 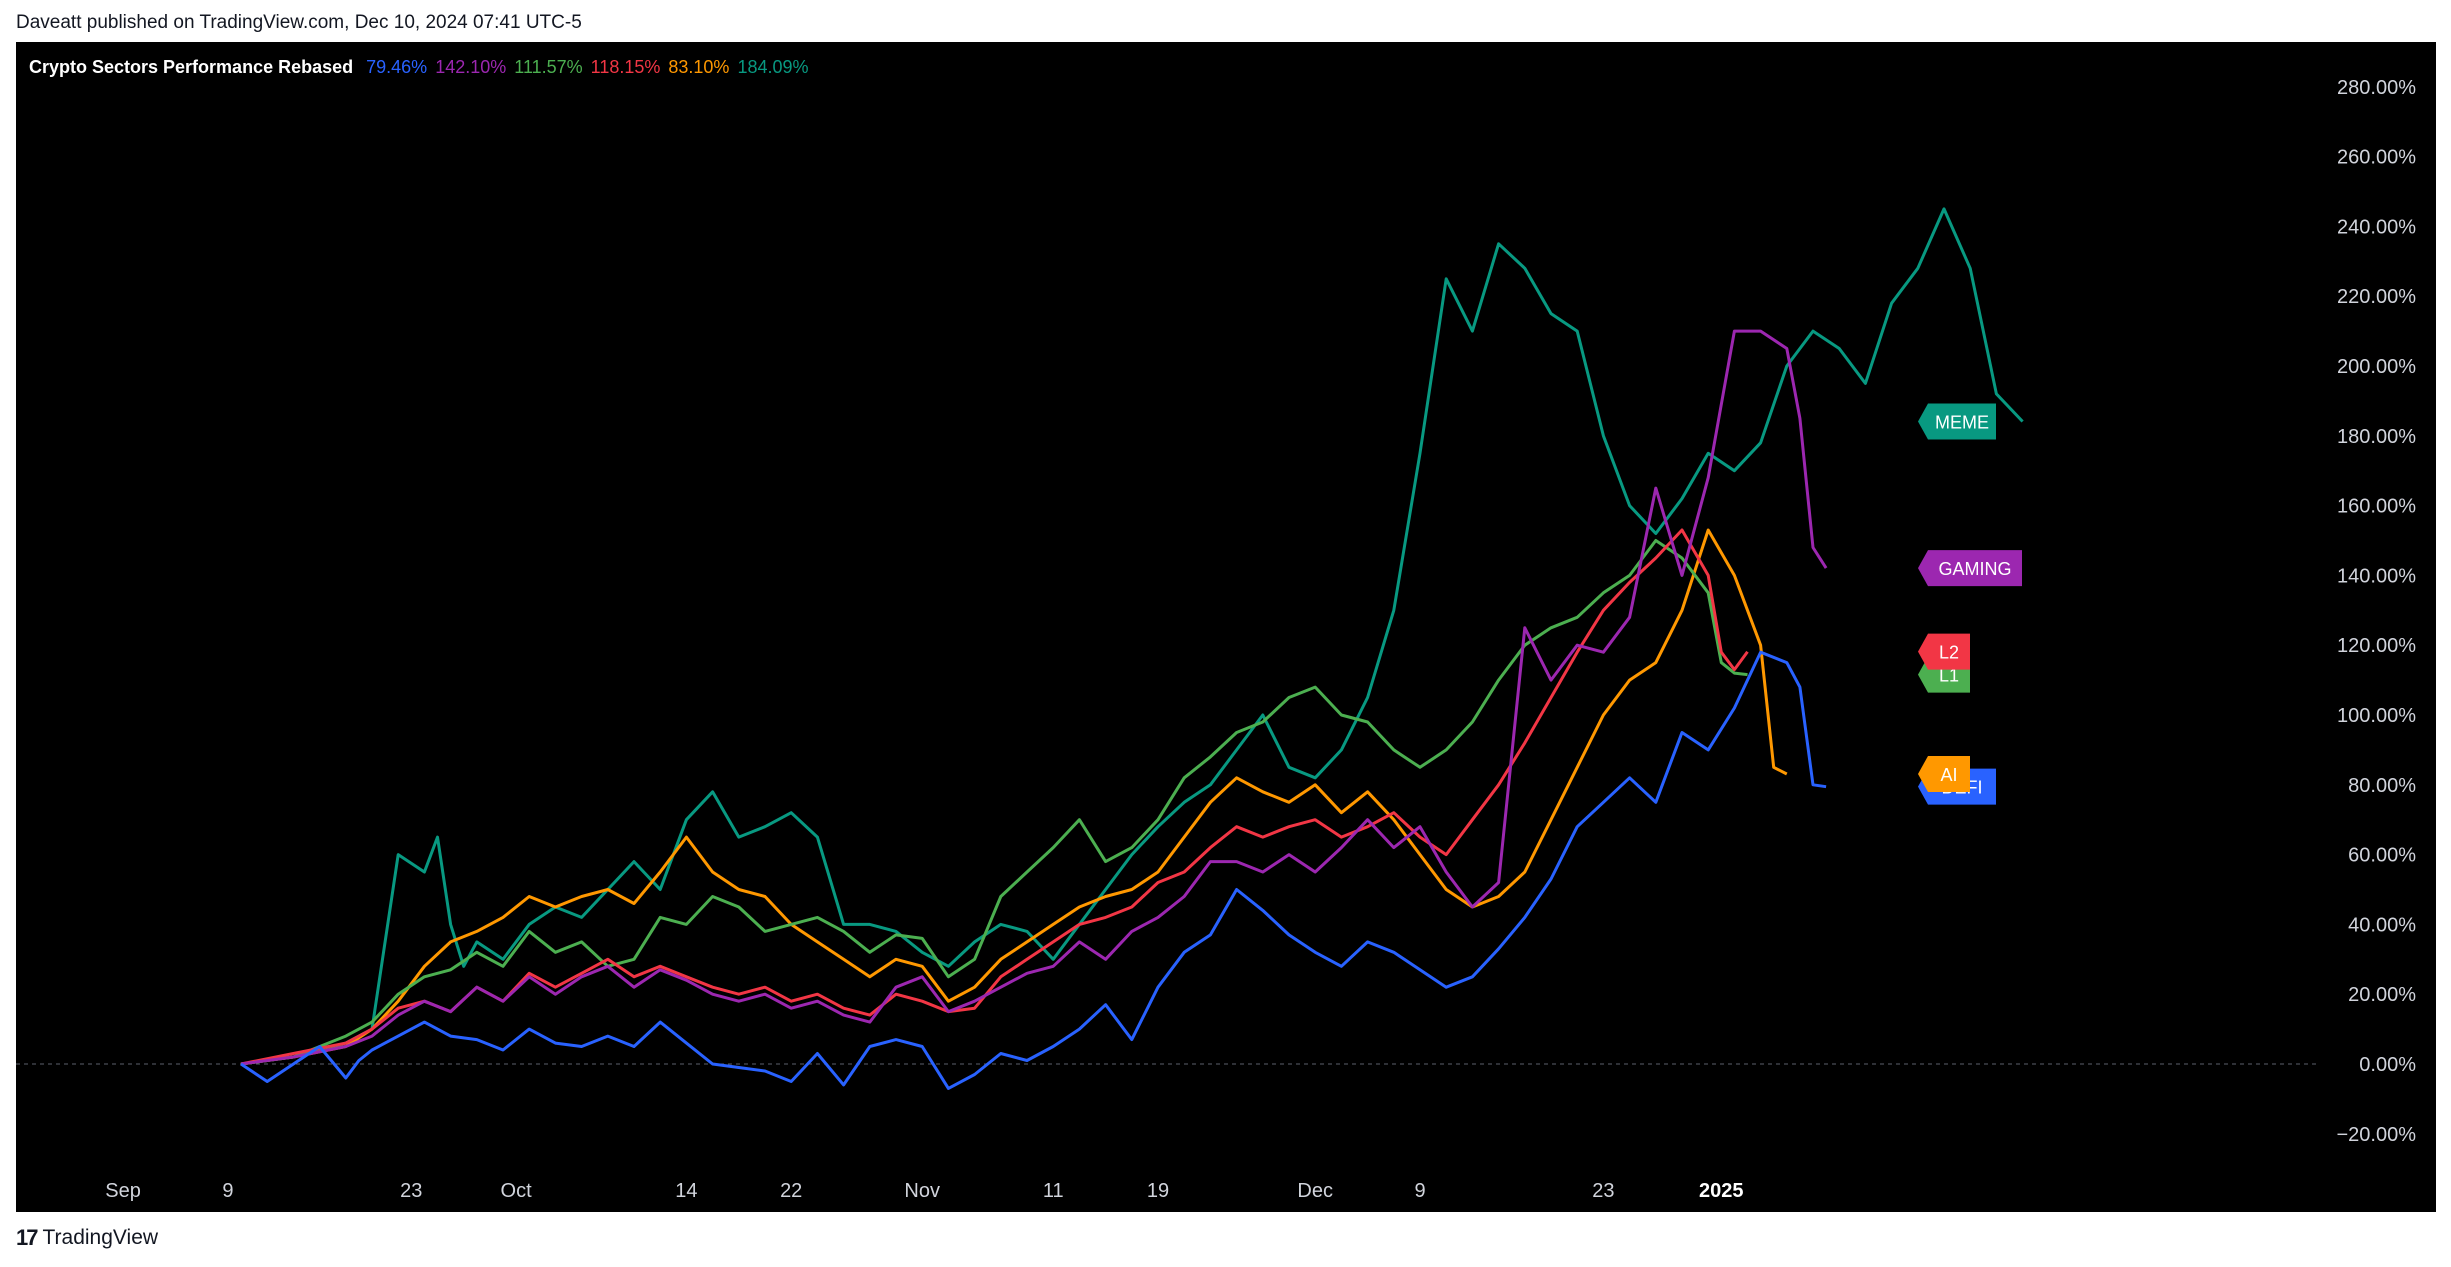 What do you see at coordinates (2376, 507) in the screenshot?
I see `y-tick-label: 160.00%` at bounding box center [2376, 507].